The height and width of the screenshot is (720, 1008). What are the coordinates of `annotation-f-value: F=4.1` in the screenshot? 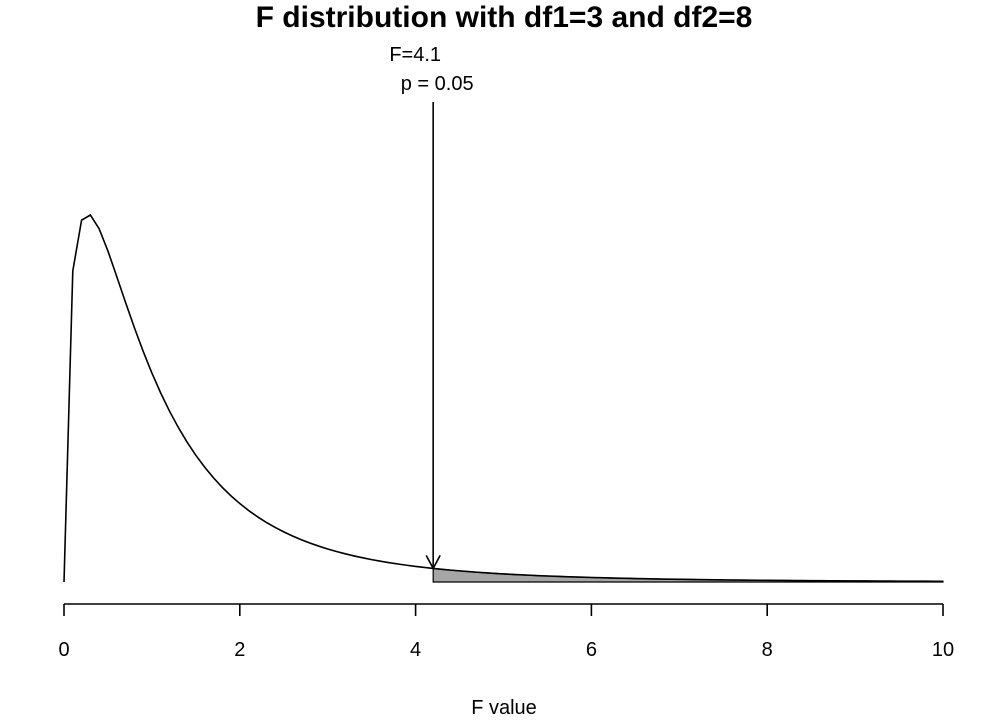 It's located at (415, 55).